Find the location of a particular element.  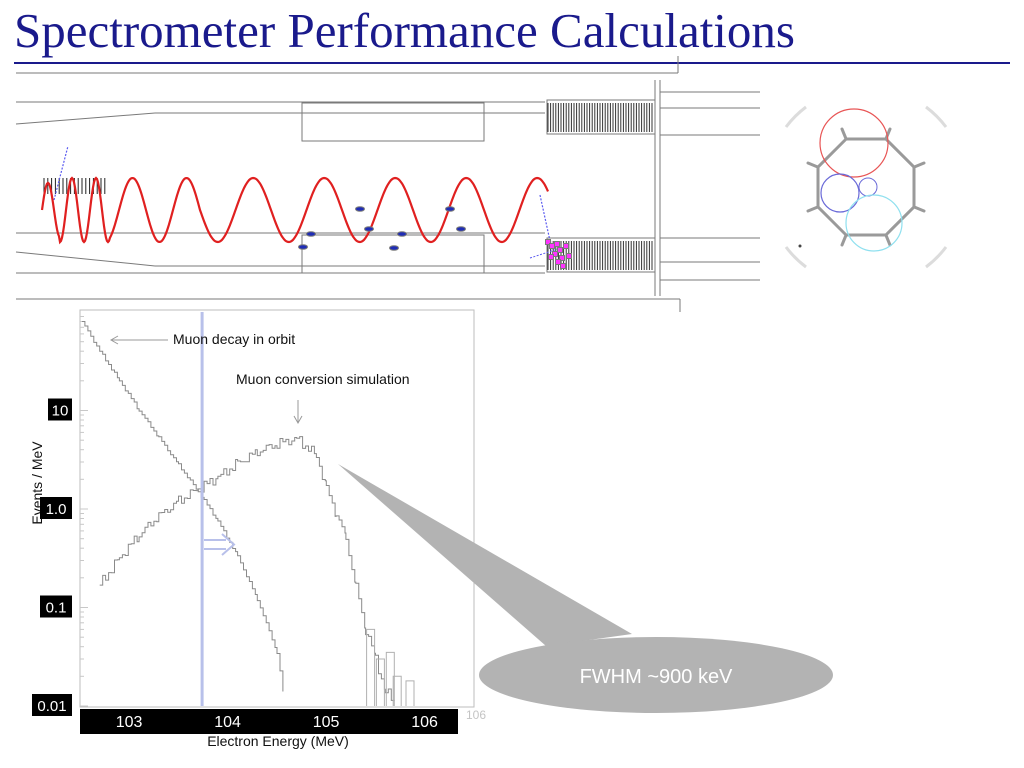

cross-section-boundary is located at coordinates (866, 187).